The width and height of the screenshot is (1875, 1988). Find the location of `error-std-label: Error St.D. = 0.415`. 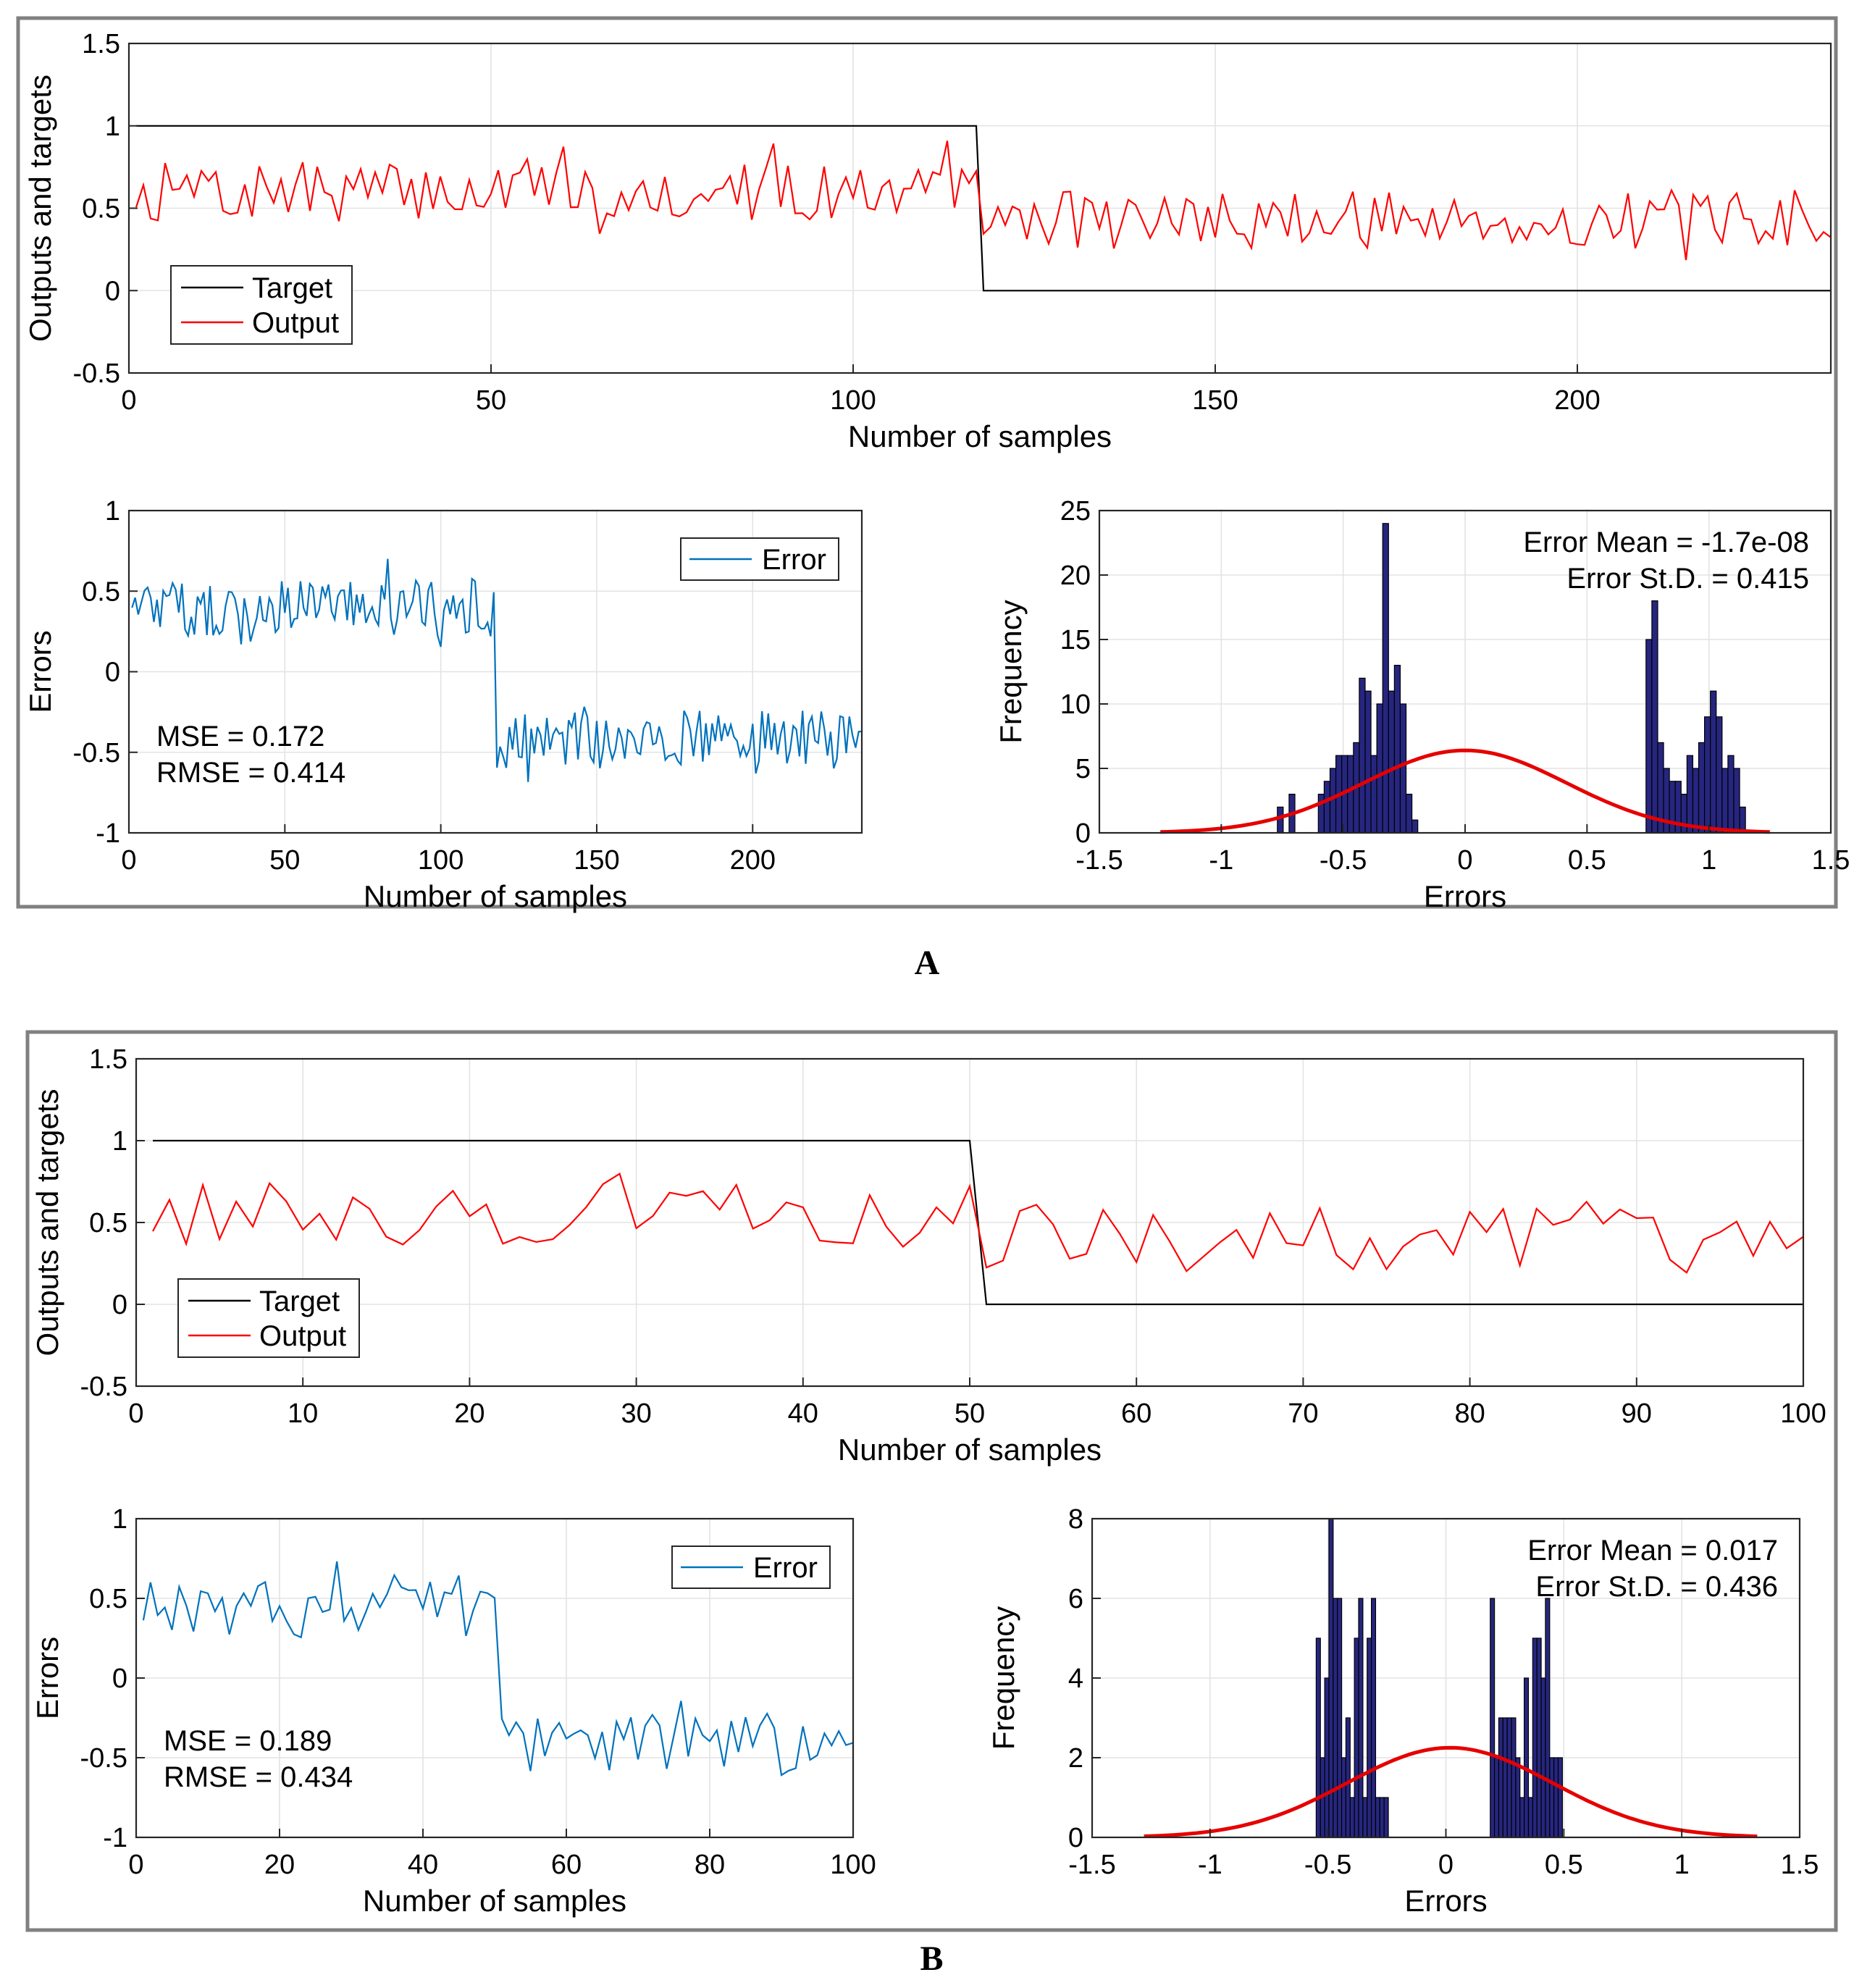

error-std-label: Error St.D. = 0.415 is located at coordinates (1687, 579).